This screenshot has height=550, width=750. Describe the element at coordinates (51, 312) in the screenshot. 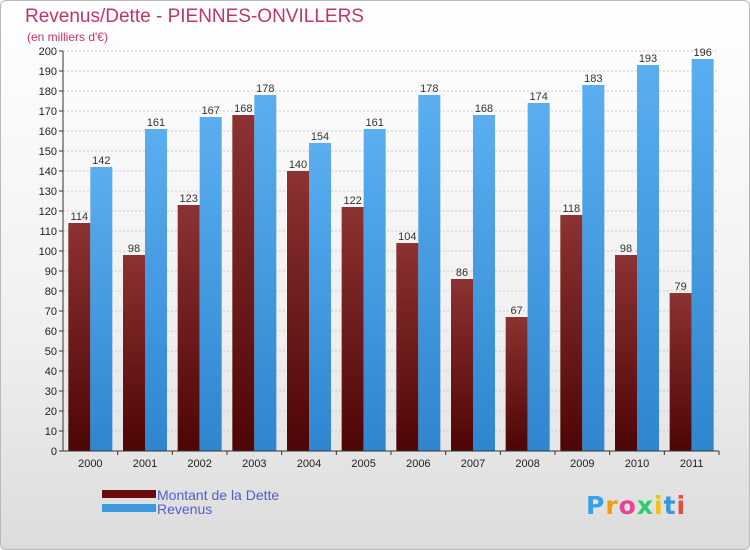

I see `y-tick-label: 70` at that location.